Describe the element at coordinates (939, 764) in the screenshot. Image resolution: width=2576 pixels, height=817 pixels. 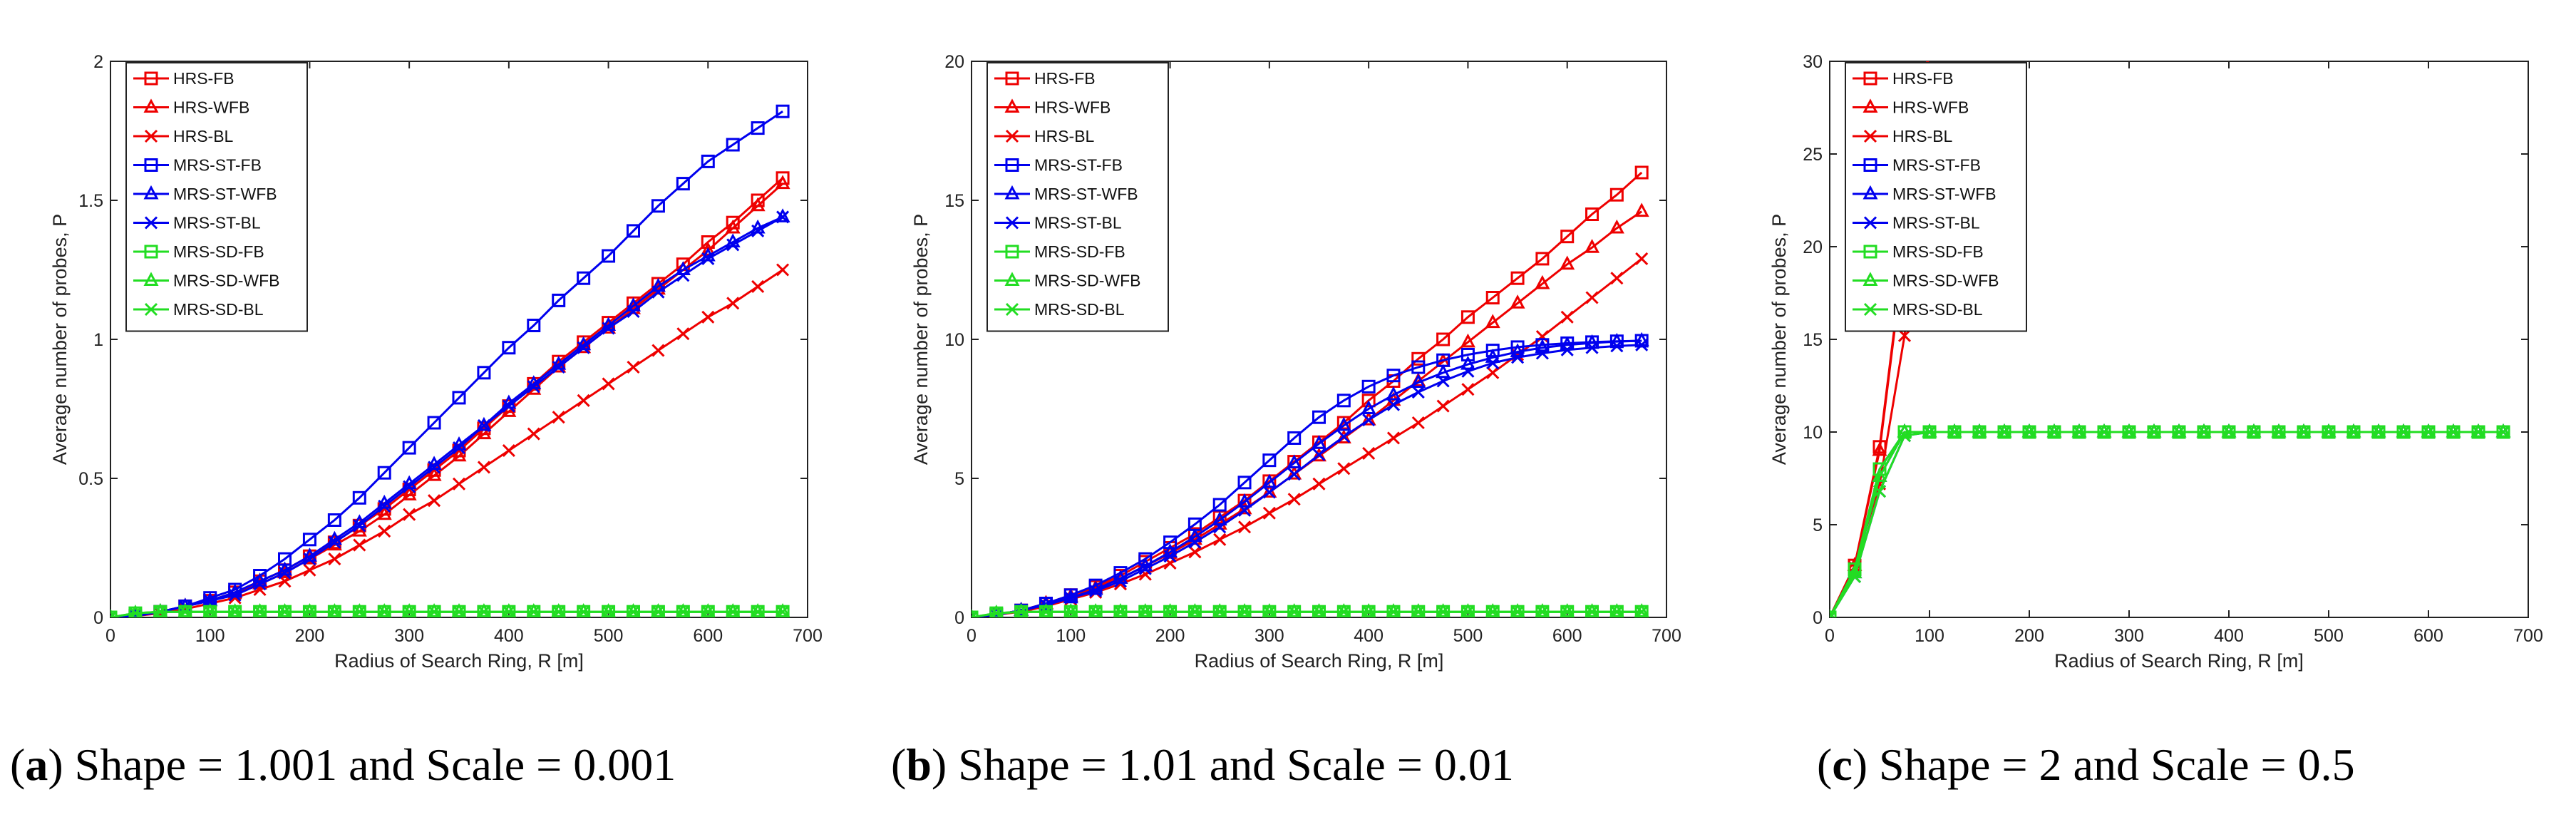
I see `caption-close: )` at that location.